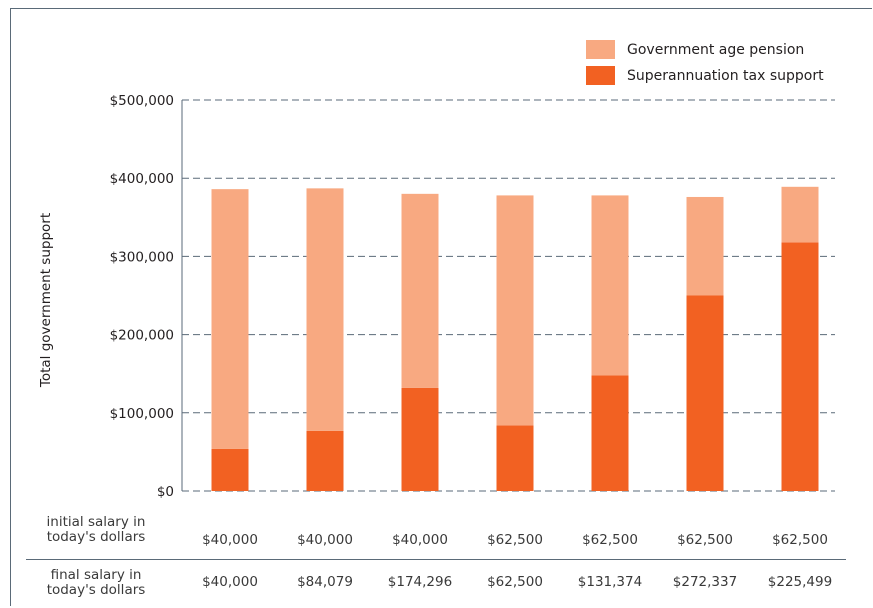 This screenshot has width=873, height=608. I want to click on initial-salary-row-label: initial salary in today's dollars, so click(96, 530).